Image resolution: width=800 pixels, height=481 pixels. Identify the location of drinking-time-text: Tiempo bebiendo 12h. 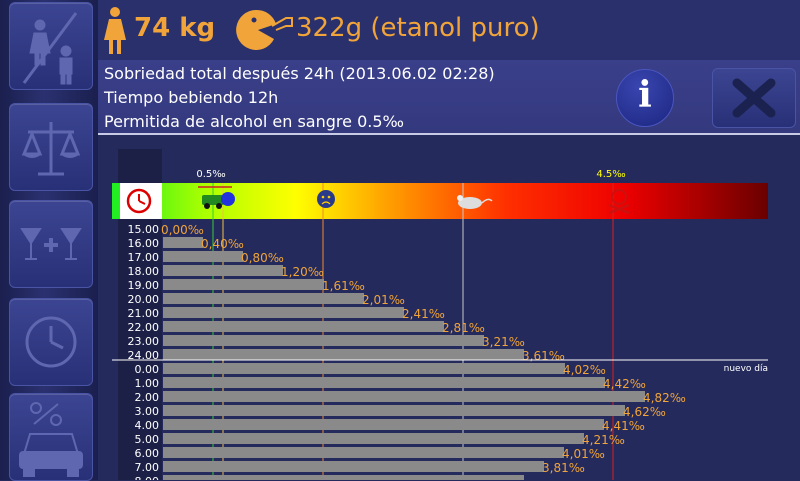
(191, 97).